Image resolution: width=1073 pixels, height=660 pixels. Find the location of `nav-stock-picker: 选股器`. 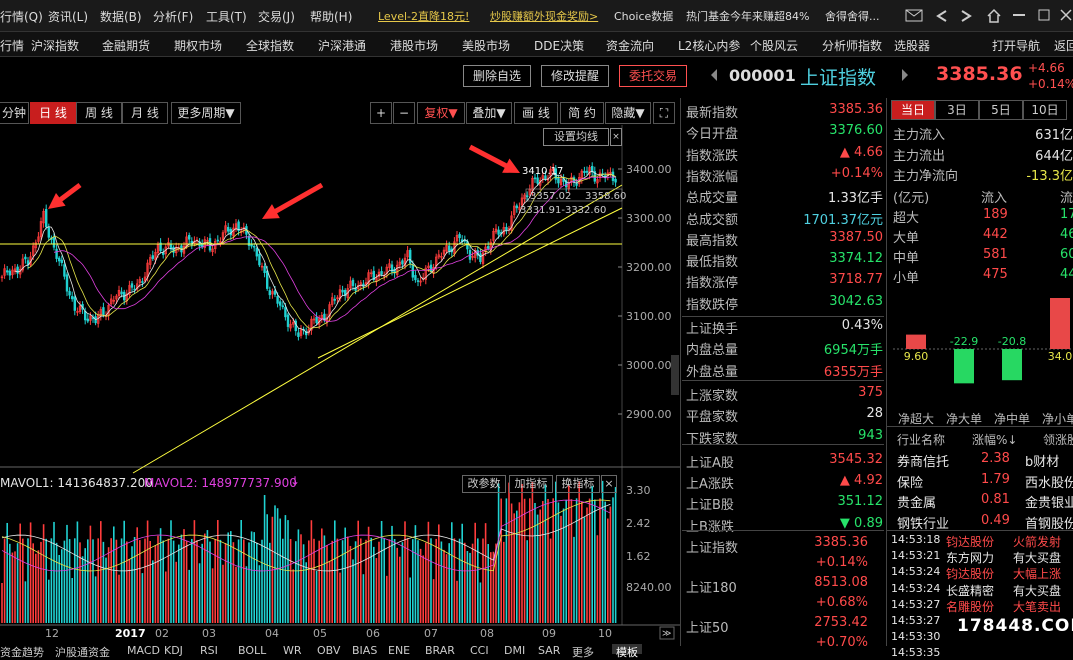

nav-stock-picker: 选股器 is located at coordinates (912, 46).